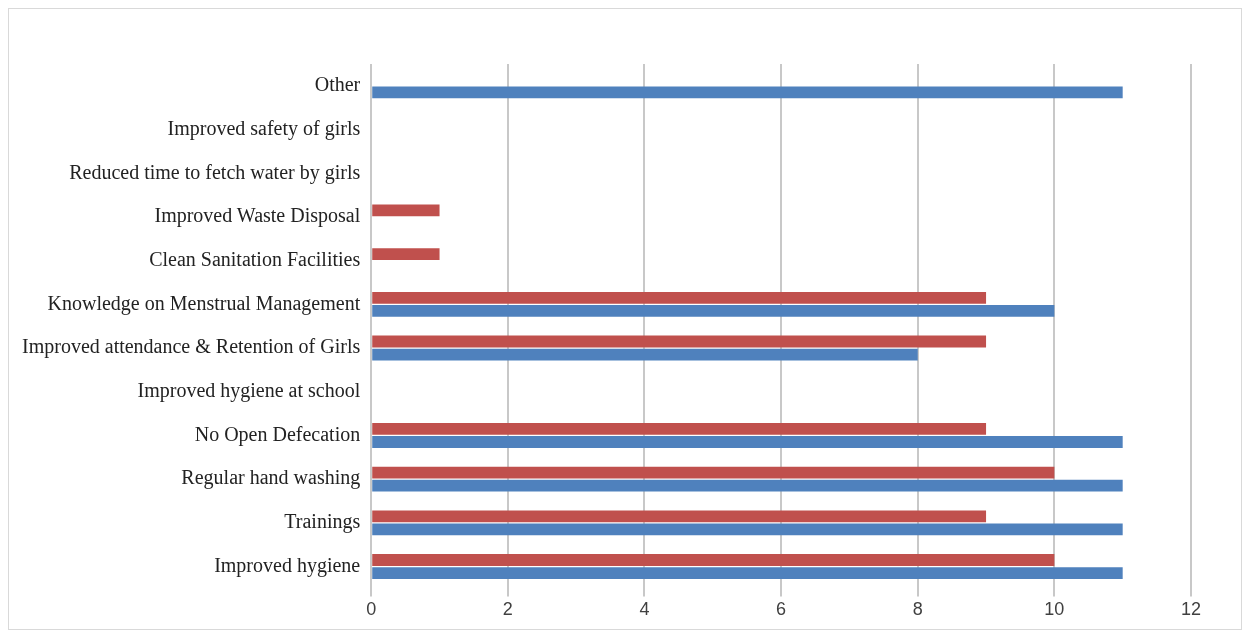  Describe the element at coordinates (644, 609) in the screenshot. I see `x-tick-label: 4` at that location.